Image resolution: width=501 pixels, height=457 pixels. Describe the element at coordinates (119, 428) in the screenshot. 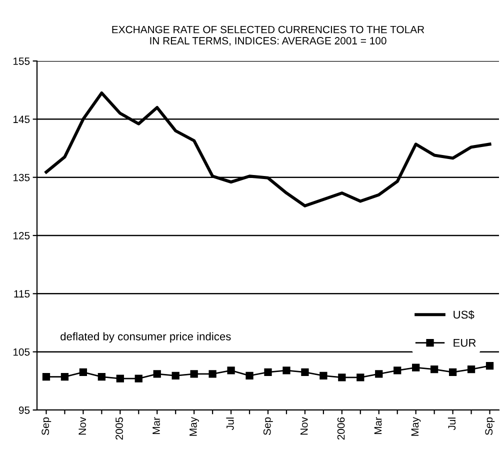

I see `x-tick-label: 2005` at that location.